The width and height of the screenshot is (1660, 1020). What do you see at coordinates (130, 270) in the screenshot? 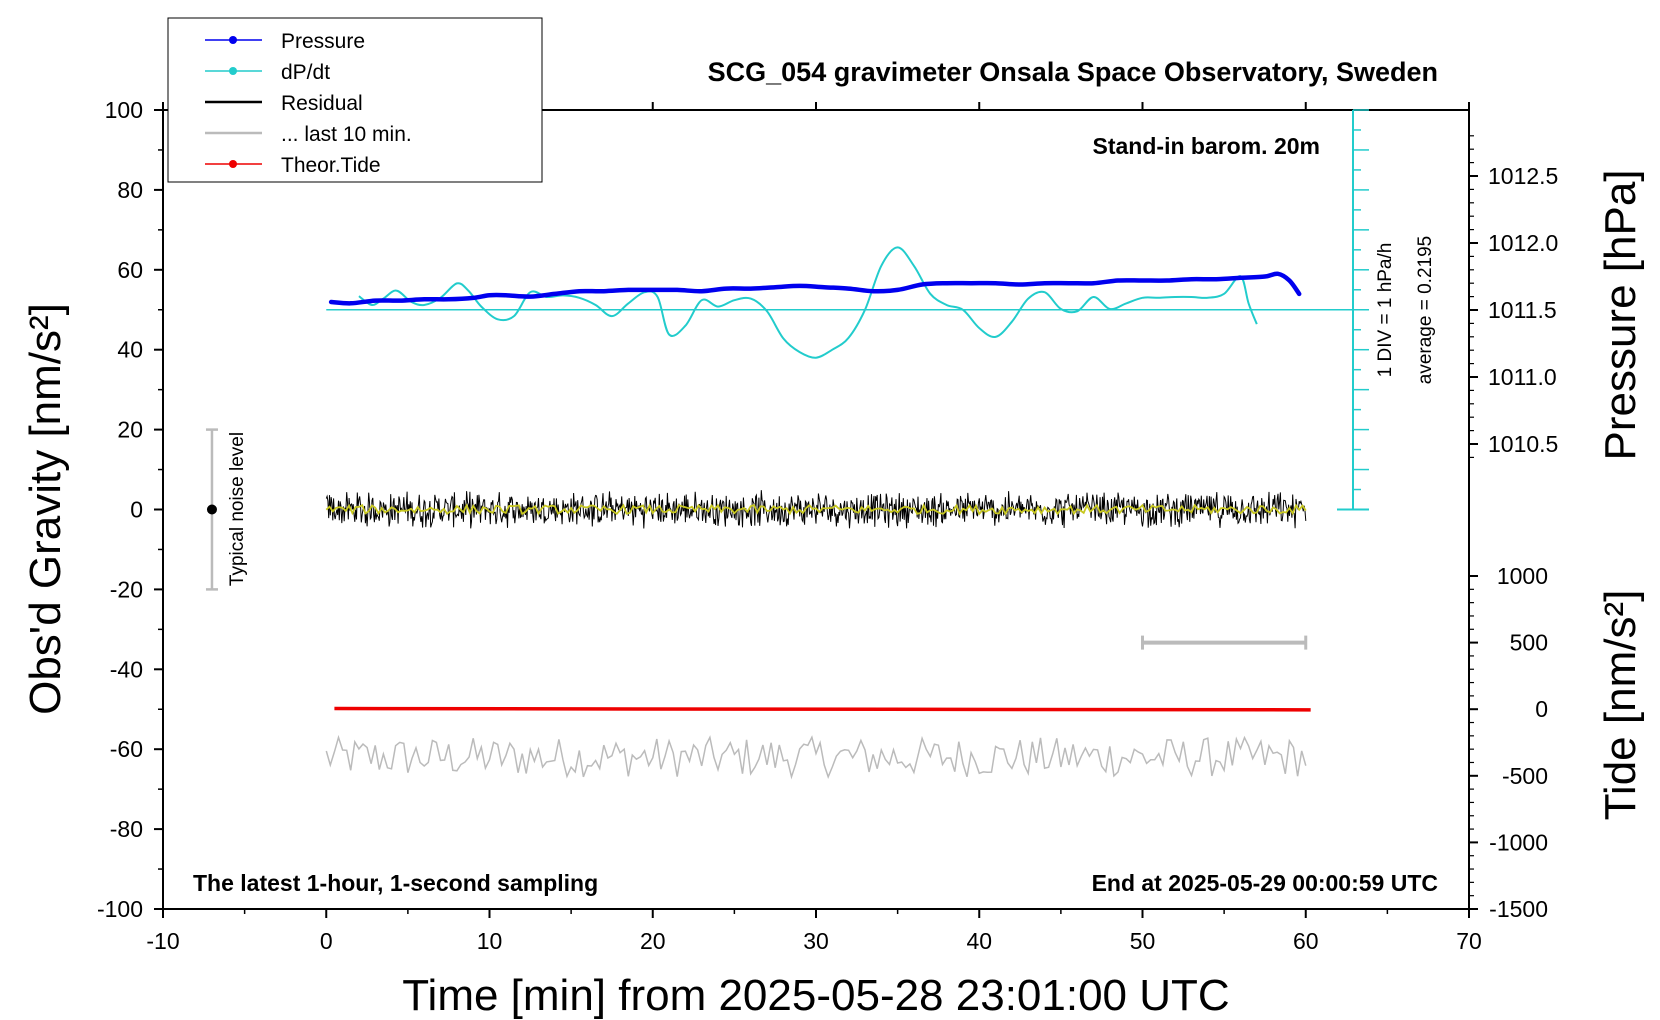
I see `y-tick-label: 60` at bounding box center [130, 270].